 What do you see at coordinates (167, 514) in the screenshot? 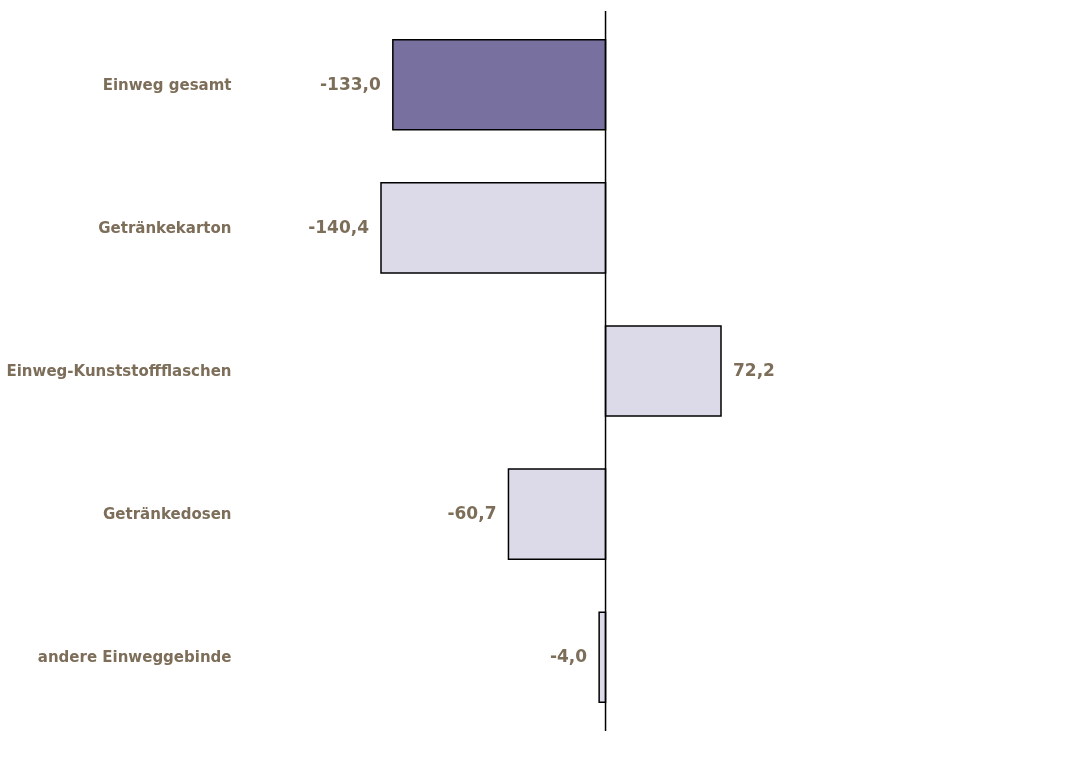
I see `y-tick-label: Getränkedosen` at bounding box center [167, 514].